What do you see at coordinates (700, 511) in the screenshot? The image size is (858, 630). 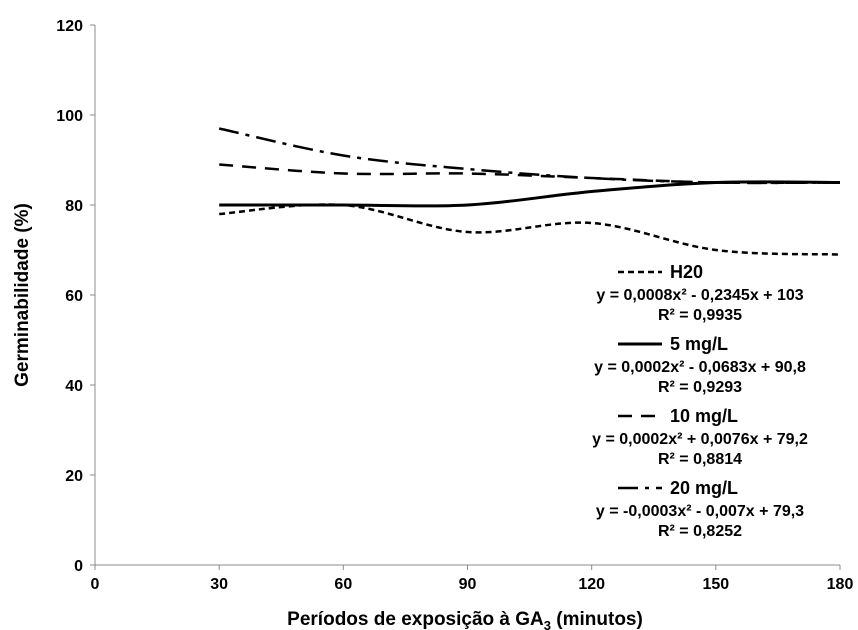 I see `legend-equation: y = -0,0003x² - 0,007x + 79,3` at bounding box center [700, 511].